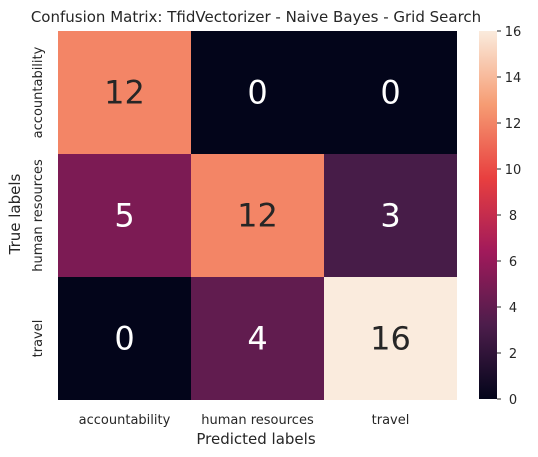 This screenshot has width=538, height=457. What do you see at coordinates (513, 32) in the screenshot?
I see `colorbar-tick-label: 16` at bounding box center [513, 32].